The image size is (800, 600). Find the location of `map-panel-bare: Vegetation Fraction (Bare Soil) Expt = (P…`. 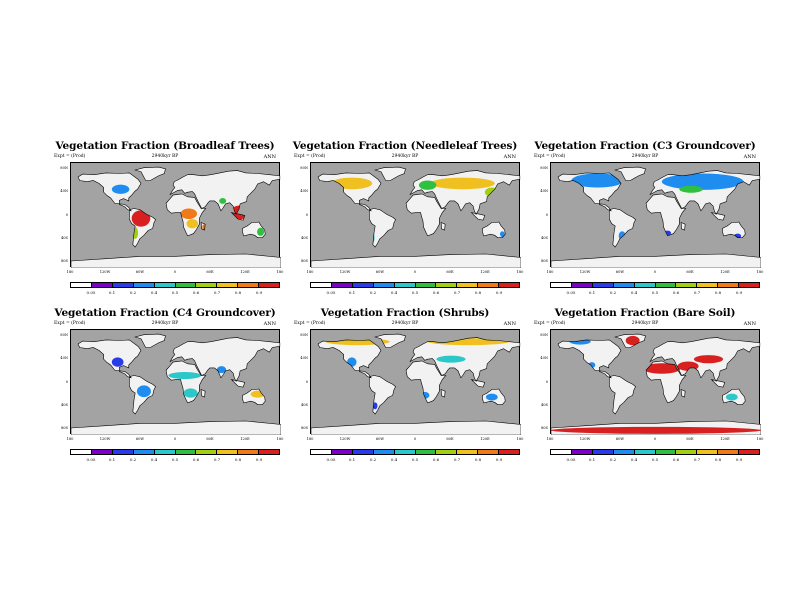

map-panel-bare: Vegetation Fraction (Bare Soil) Expt = (P… is located at coordinates (646, 387).